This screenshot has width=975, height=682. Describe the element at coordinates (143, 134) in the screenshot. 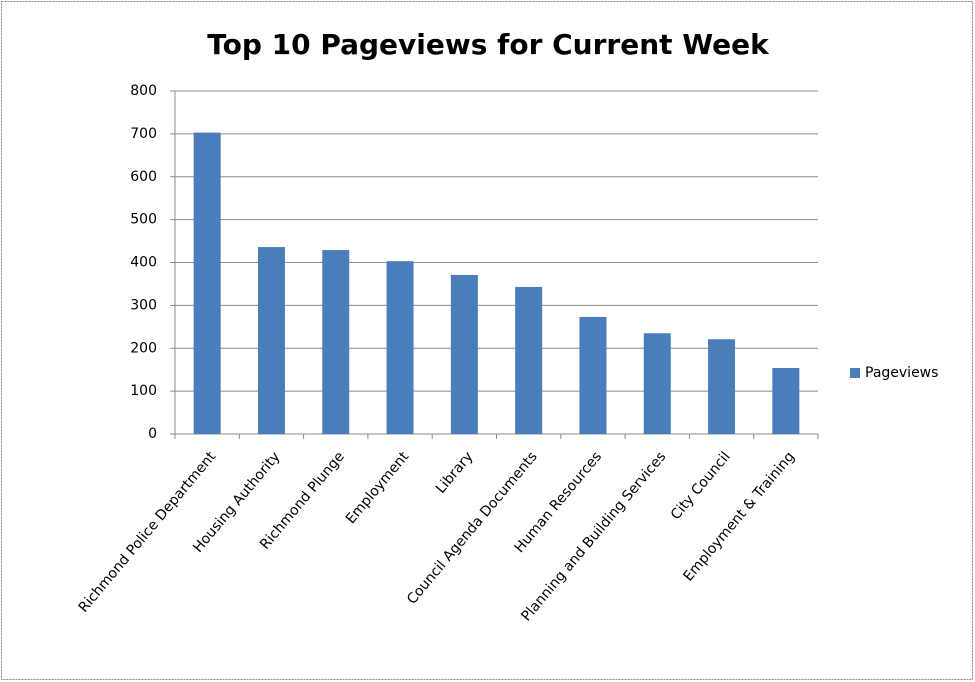

I see `y-tick-label: 700` at that location.